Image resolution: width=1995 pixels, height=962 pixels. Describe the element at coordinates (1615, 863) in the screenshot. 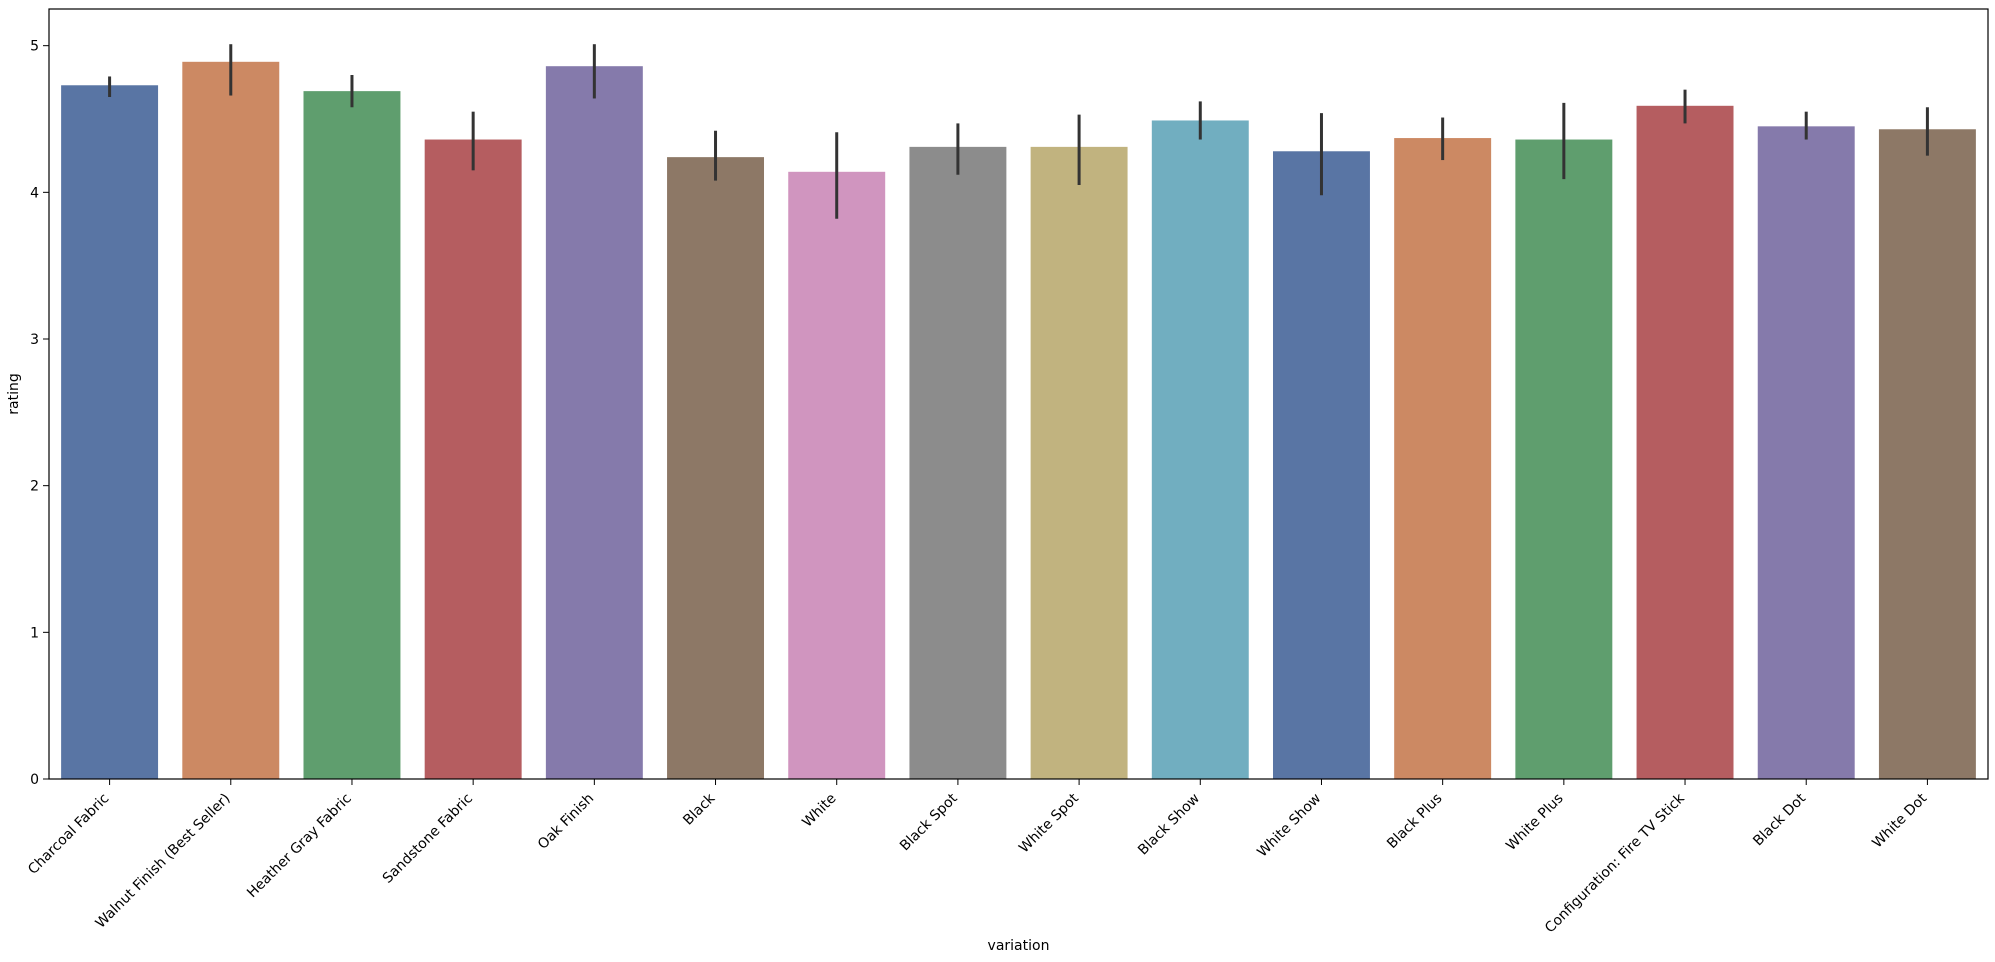

I see `x-tick-label: Configuration: Fire TV Stick` at that location.